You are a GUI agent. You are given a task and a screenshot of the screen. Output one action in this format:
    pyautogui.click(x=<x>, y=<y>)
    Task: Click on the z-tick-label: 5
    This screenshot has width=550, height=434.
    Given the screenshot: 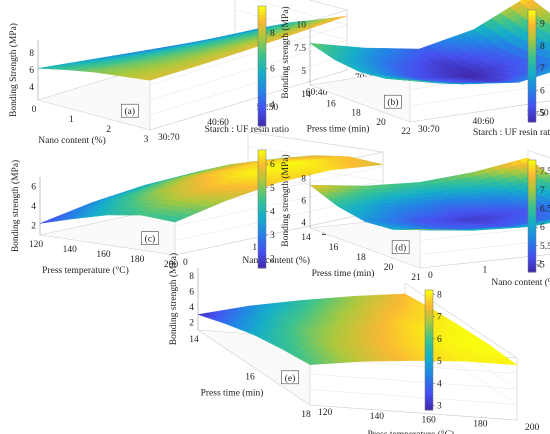 What is the action you would take?
    pyautogui.click(x=303, y=72)
    